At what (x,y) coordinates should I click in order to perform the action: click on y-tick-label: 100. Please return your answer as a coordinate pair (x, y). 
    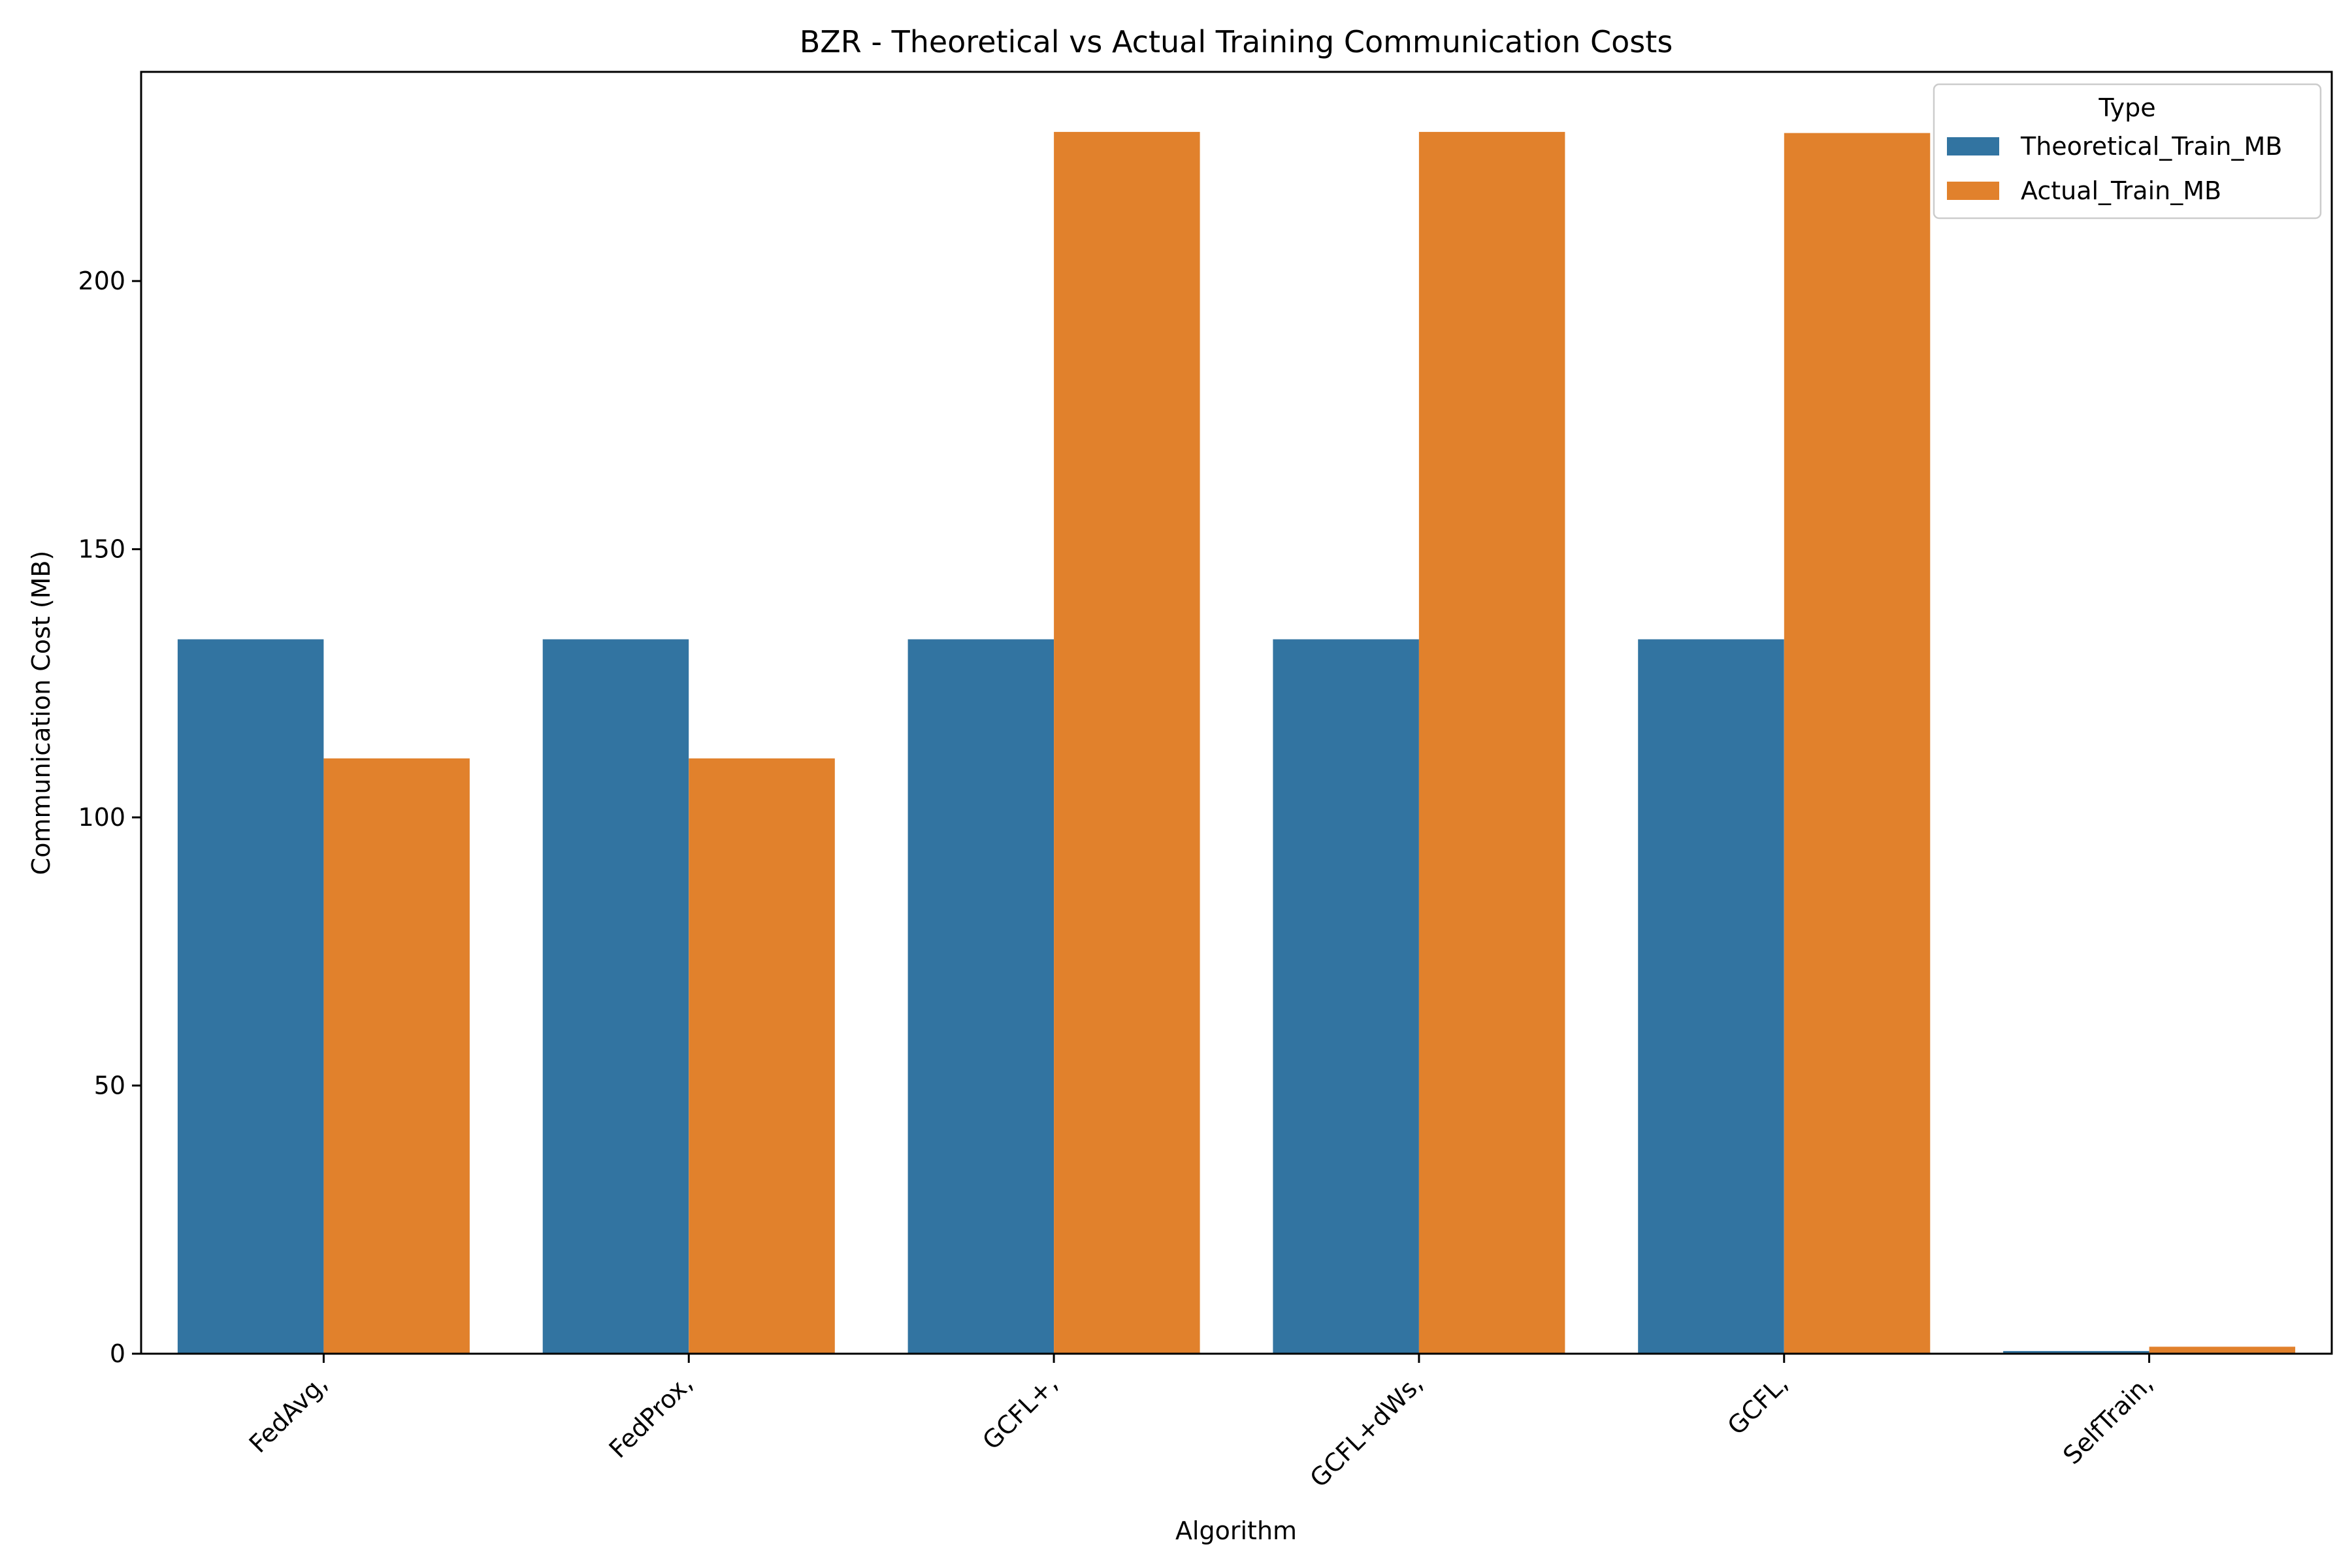
    Looking at the image, I should click on (101, 817).